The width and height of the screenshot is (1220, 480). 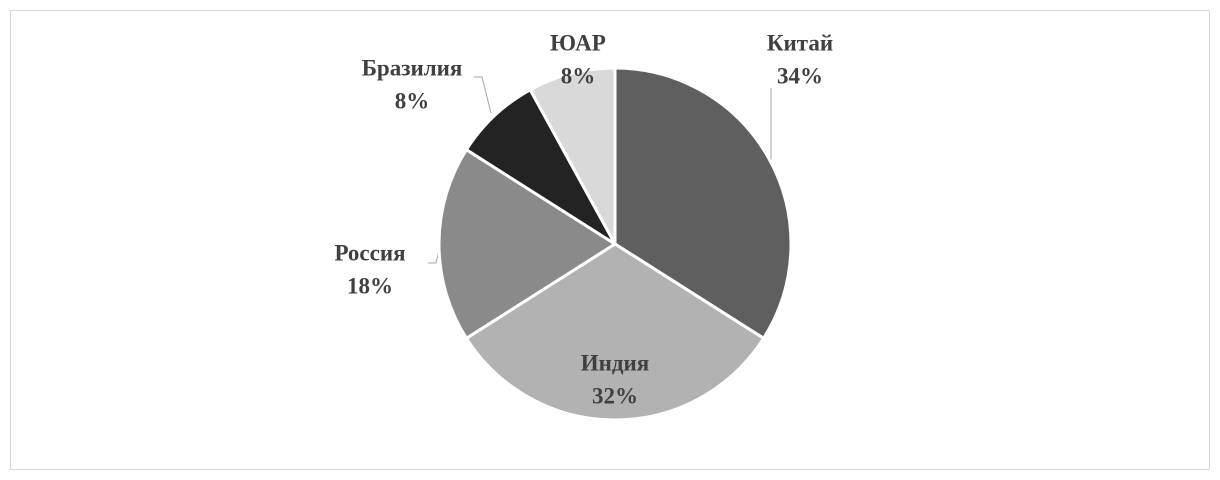 What do you see at coordinates (412, 67) in the screenshot?
I see `category-label: Бразилия` at bounding box center [412, 67].